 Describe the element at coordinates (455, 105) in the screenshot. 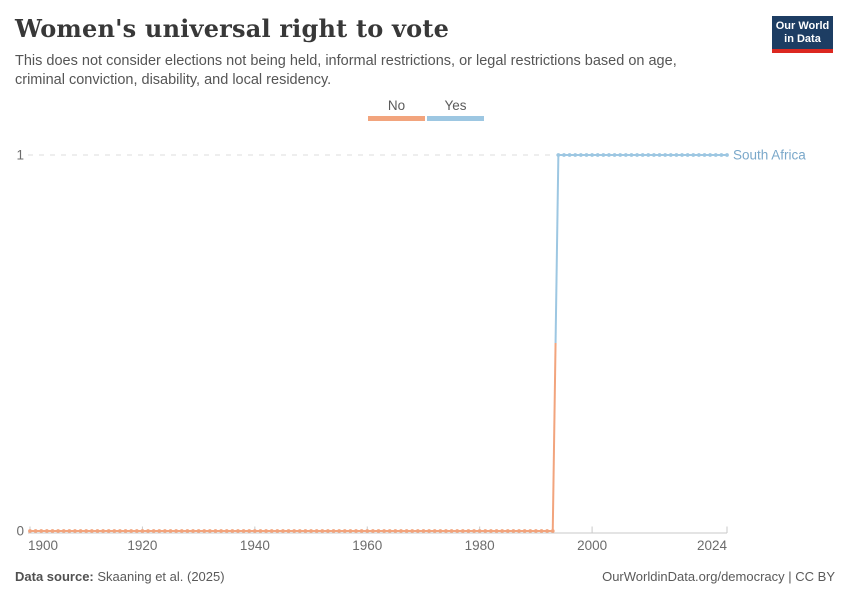

I see `legend-label: Yes` at that location.